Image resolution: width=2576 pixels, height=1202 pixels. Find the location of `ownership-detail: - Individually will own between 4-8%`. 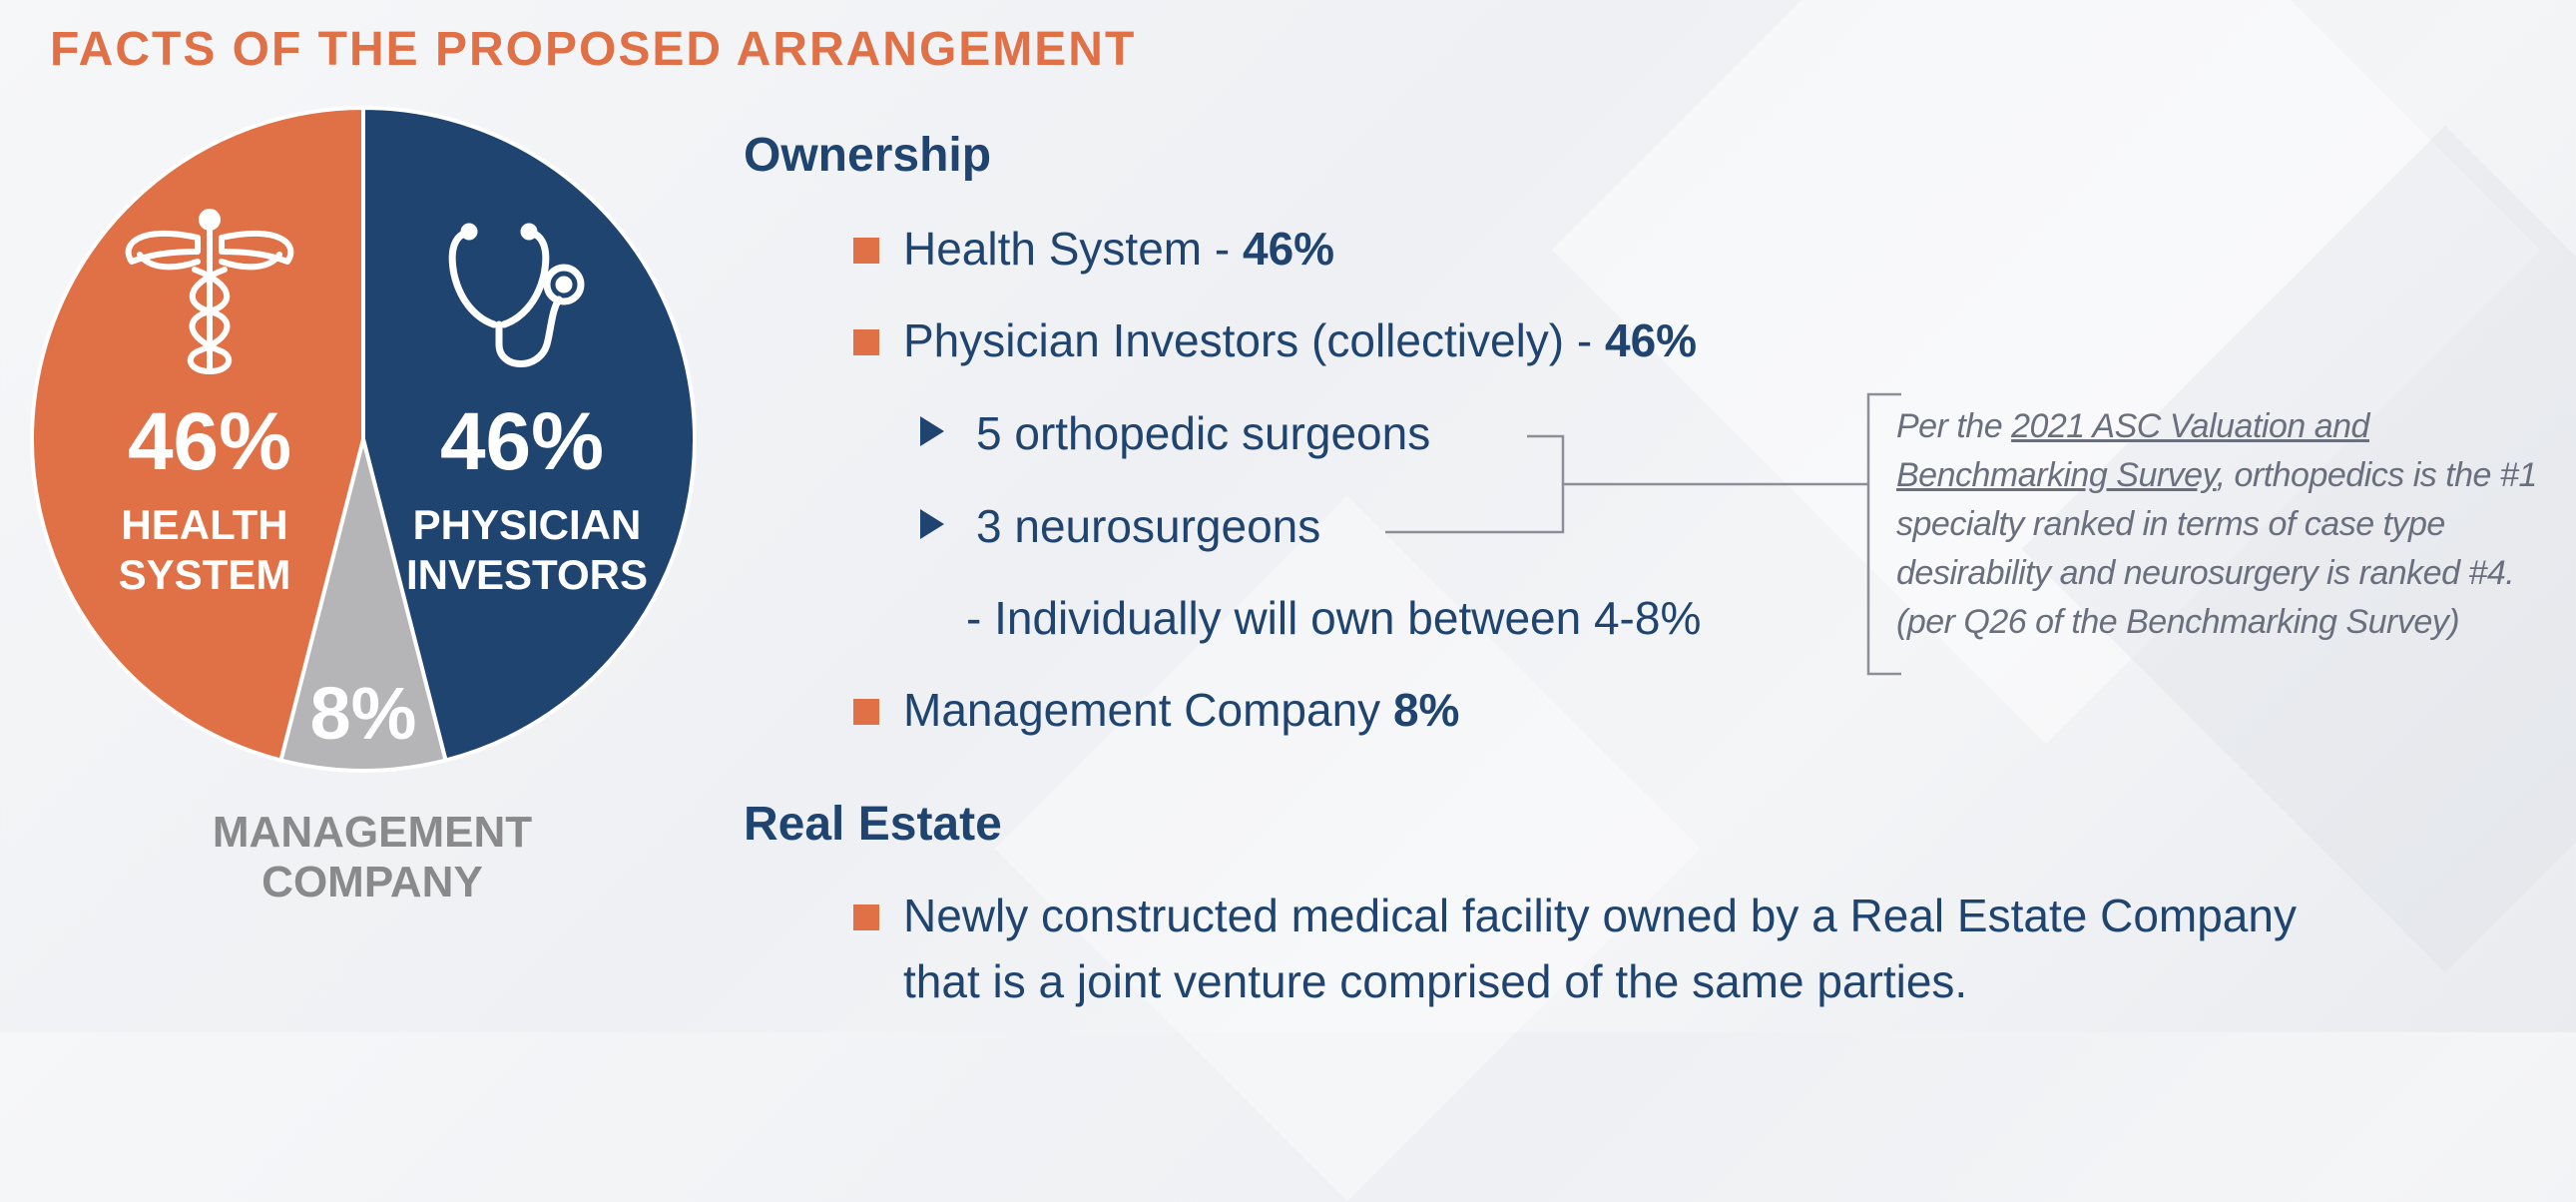

ownership-detail: - Individually will own between 4-8% is located at coordinates (1334, 618).